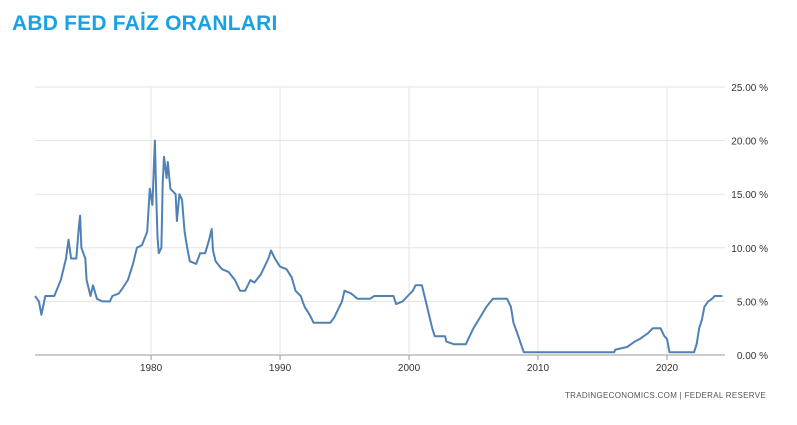  Describe the element at coordinates (409, 368) in the screenshot. I see `x-tick-label: 2000` at that location.